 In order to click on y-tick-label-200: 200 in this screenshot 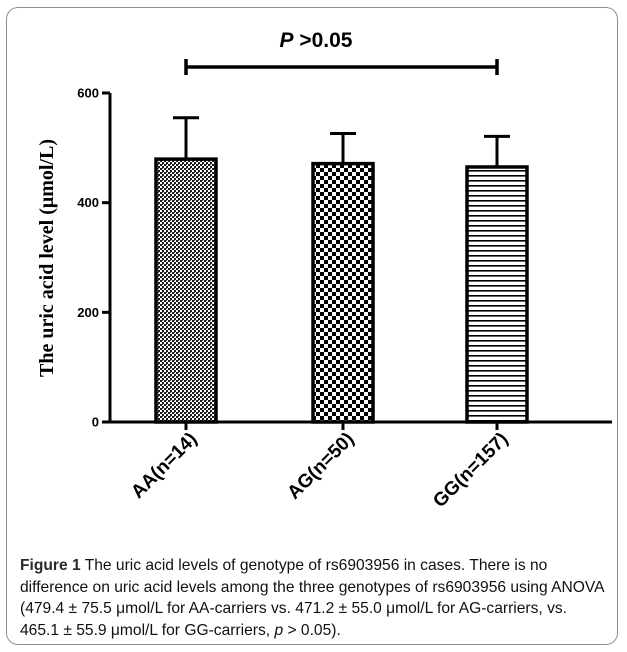, I will do `click(88, 312)`.